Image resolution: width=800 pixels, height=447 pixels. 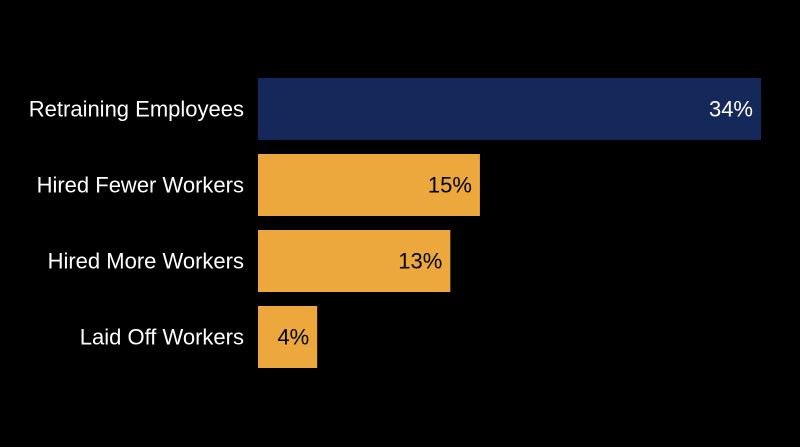 What do you see at coordinates (136, 109) in the screenshot?
I see `category-label: Retraining Employees` at bounding box center [136, 109].